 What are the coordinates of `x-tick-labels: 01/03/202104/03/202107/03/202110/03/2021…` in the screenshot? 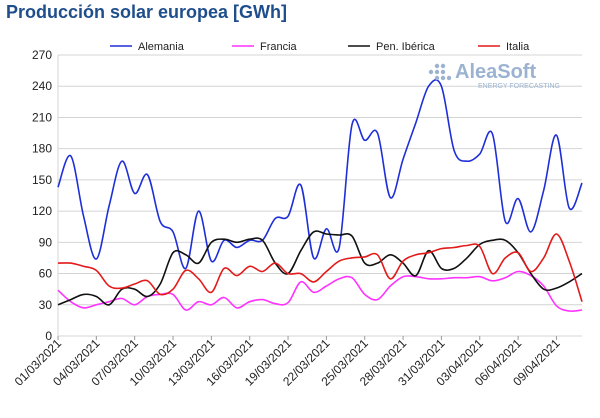 It's located at (287, 362).